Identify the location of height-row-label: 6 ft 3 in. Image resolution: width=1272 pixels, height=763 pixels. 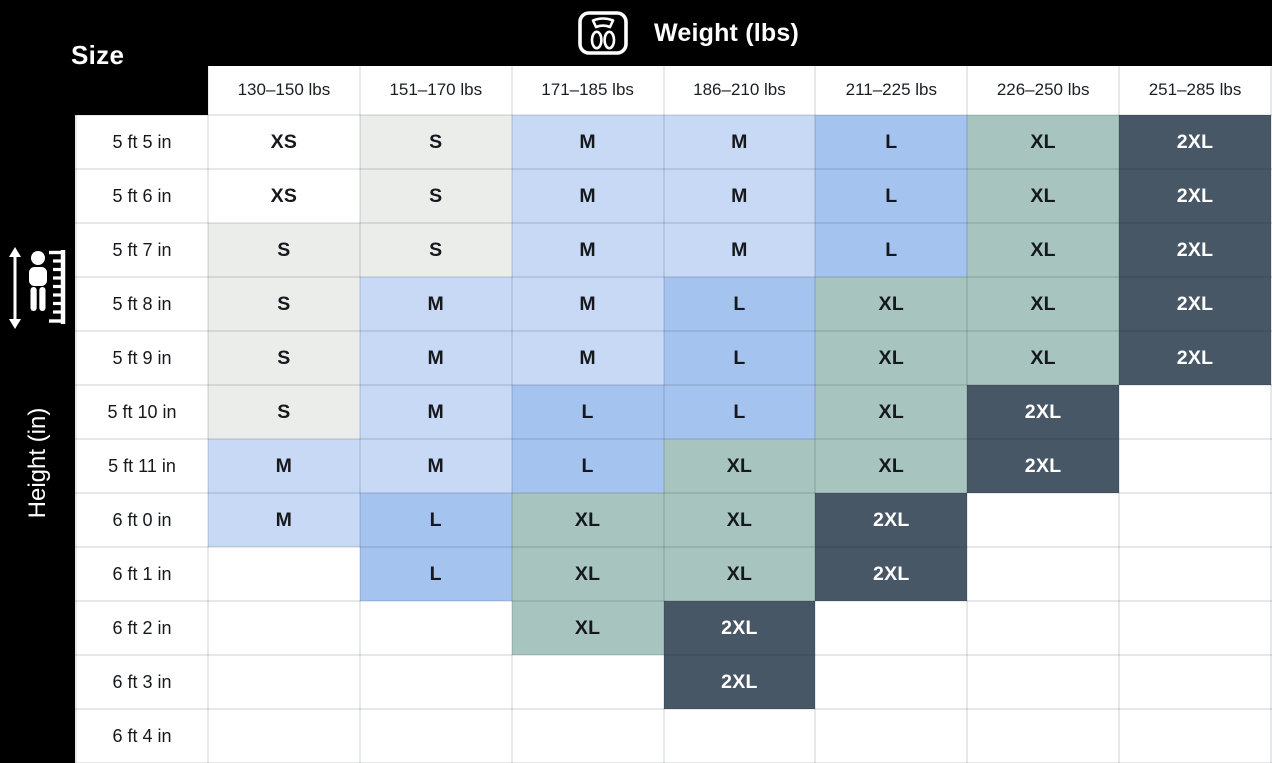
(142, 682).